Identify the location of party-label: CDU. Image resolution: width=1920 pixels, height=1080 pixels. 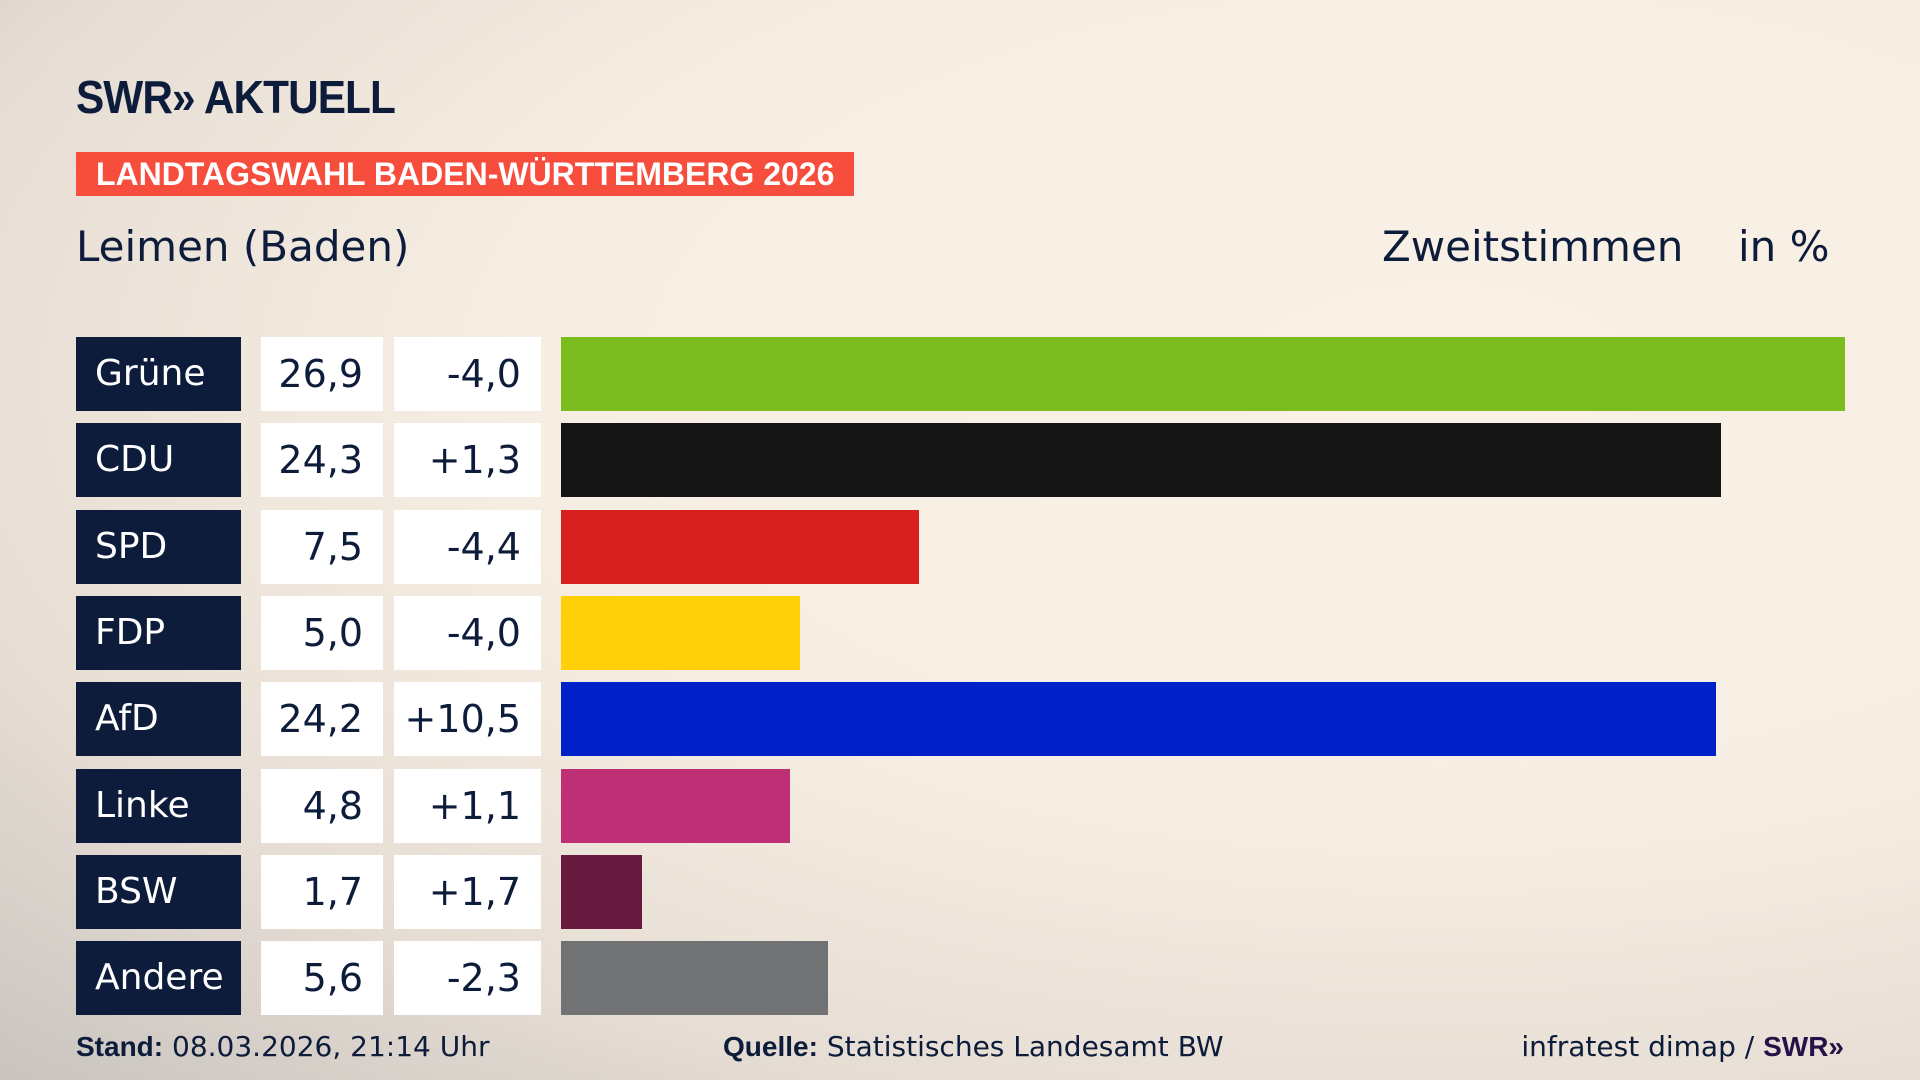
(158, 460).